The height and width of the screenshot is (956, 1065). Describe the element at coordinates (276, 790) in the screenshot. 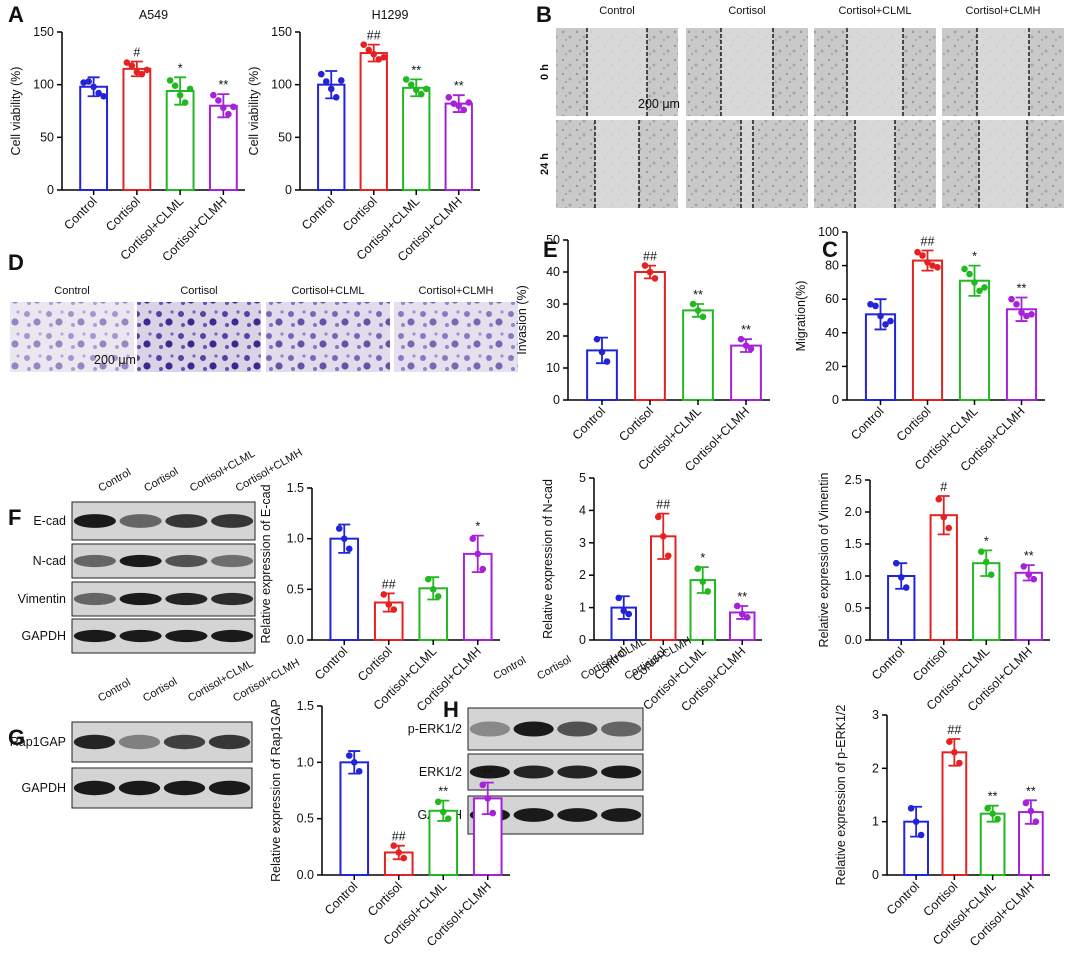

I see `y-axis-label: Relative expression of Rap1GAP` at that location.